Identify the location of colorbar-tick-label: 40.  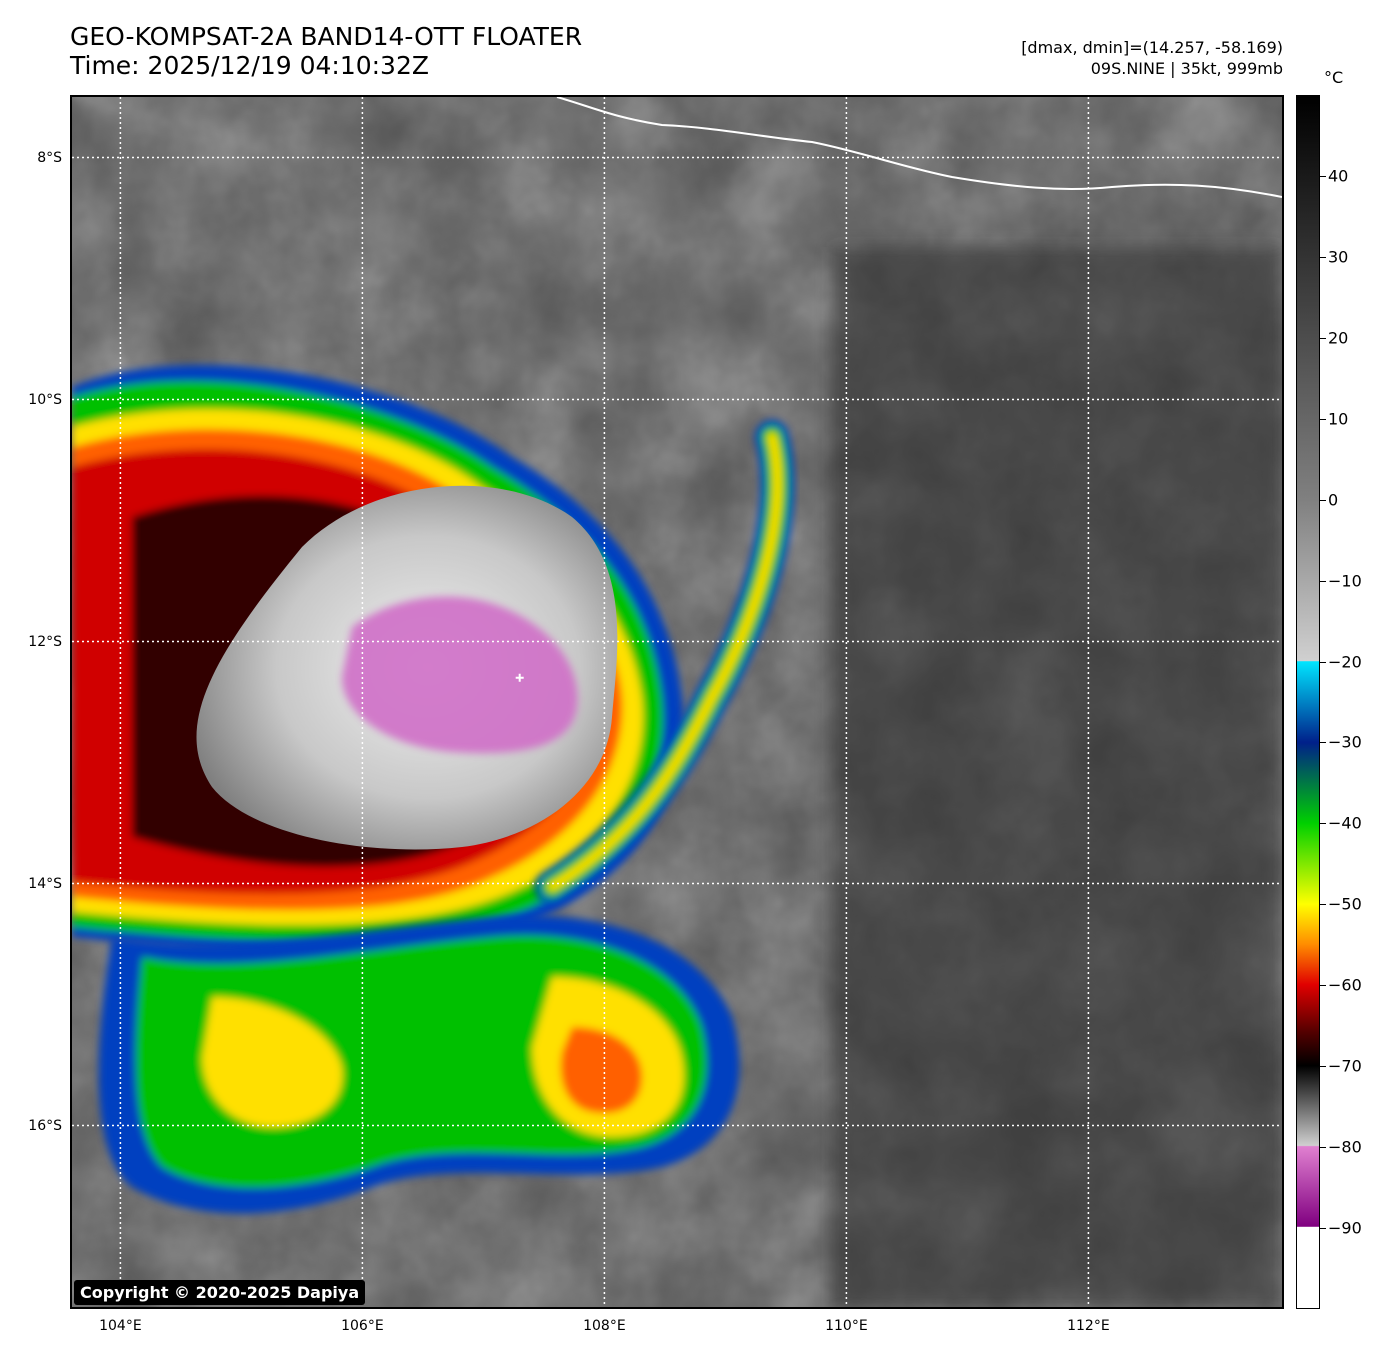
(1338, 176).